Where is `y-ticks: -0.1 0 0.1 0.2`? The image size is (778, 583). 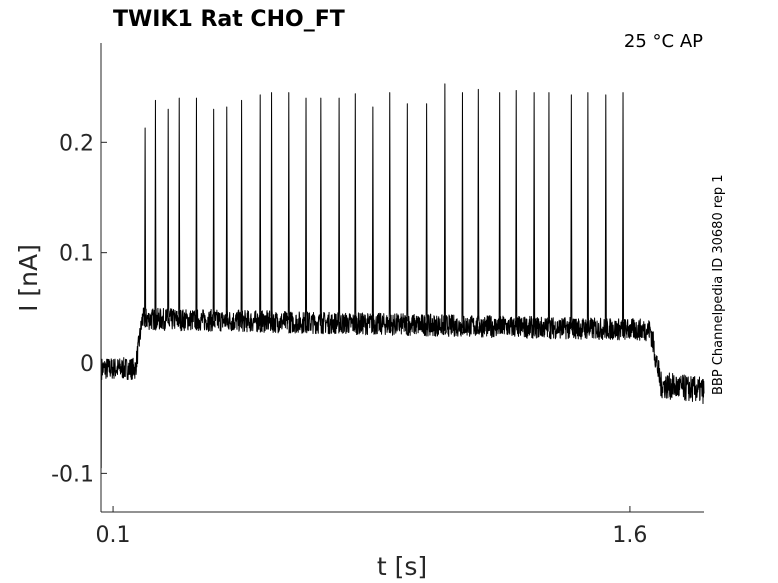
y-ticks: -0.1 0 0.1 0.2 is located at coordinates (79, 309).